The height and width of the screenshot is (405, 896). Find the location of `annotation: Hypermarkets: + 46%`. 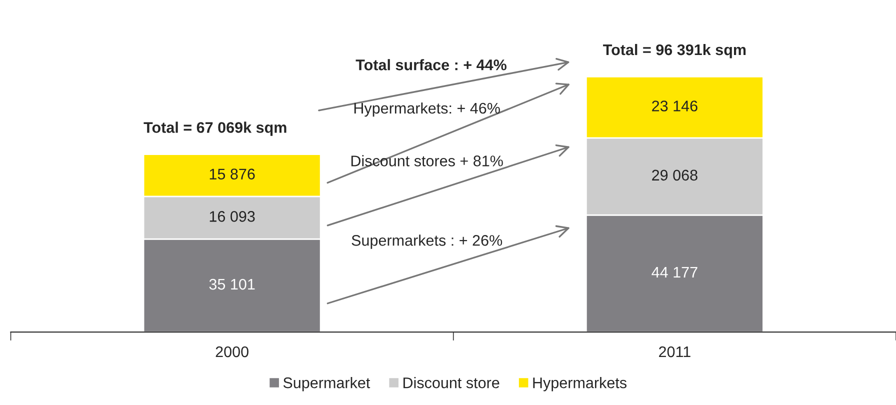

annotation: Hypermarkets: + 46% is located at coordinates (427, 109).